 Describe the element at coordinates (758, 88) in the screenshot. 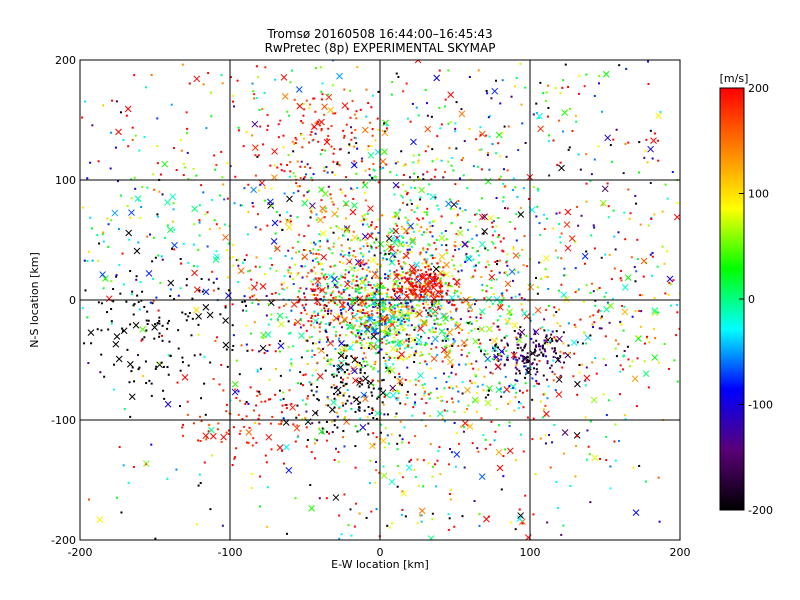

I see `colorbar-tick-label: 200` at that location.